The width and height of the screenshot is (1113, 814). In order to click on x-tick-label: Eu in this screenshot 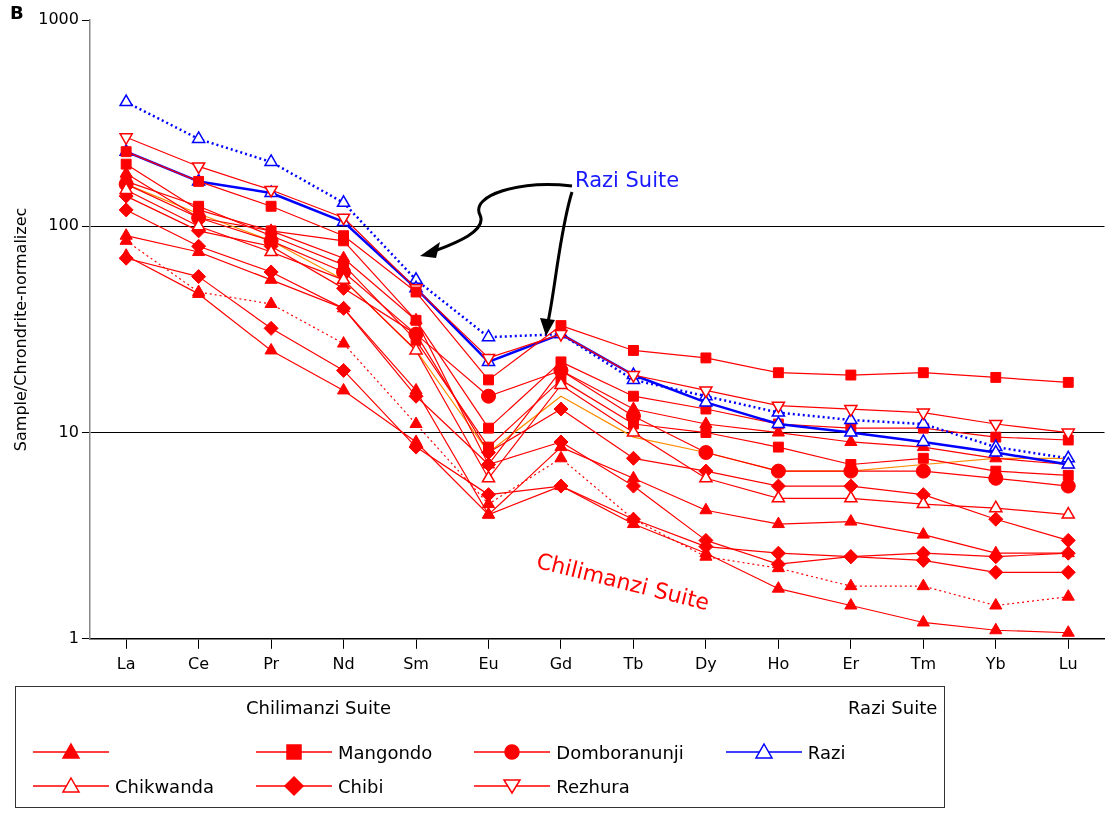, I will do `click(488, 663)`.